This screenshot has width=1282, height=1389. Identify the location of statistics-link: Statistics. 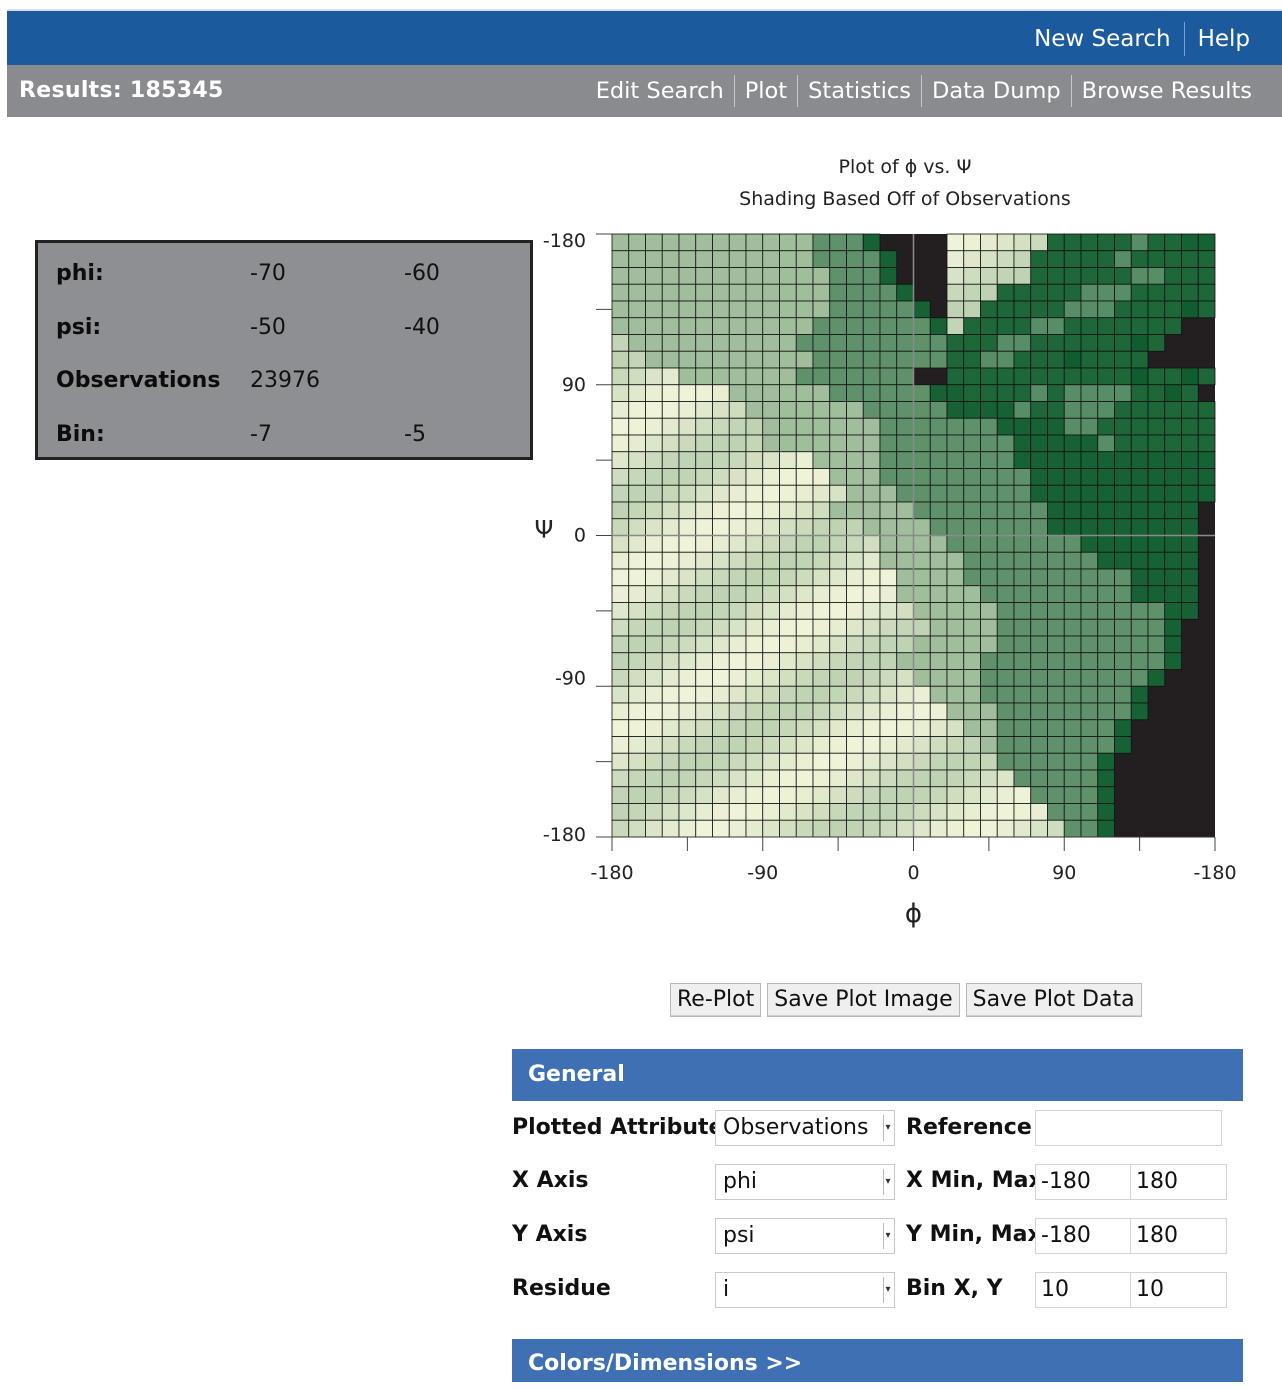
(859, 91).